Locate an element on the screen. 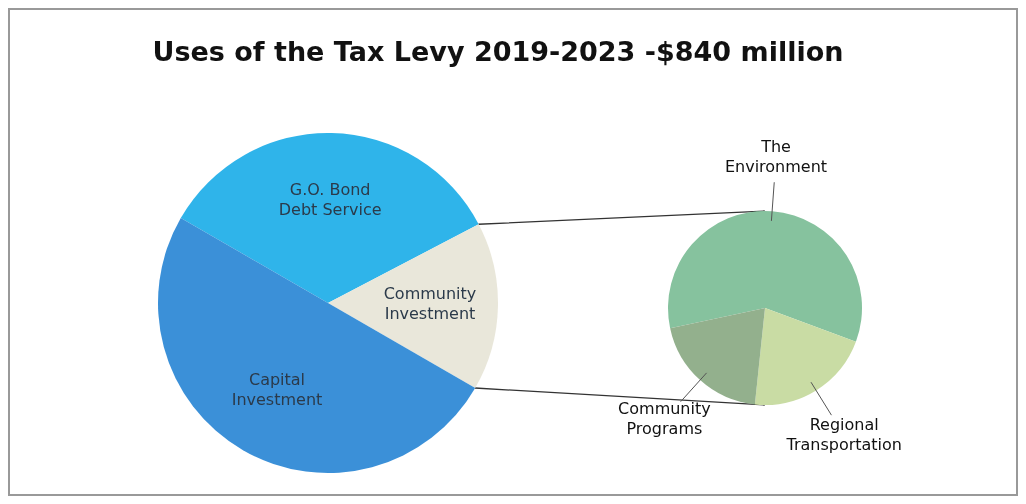 The width and height of the screenshot is (1026, 504). slice-label: The Environment is located at coordinates (776, 157).